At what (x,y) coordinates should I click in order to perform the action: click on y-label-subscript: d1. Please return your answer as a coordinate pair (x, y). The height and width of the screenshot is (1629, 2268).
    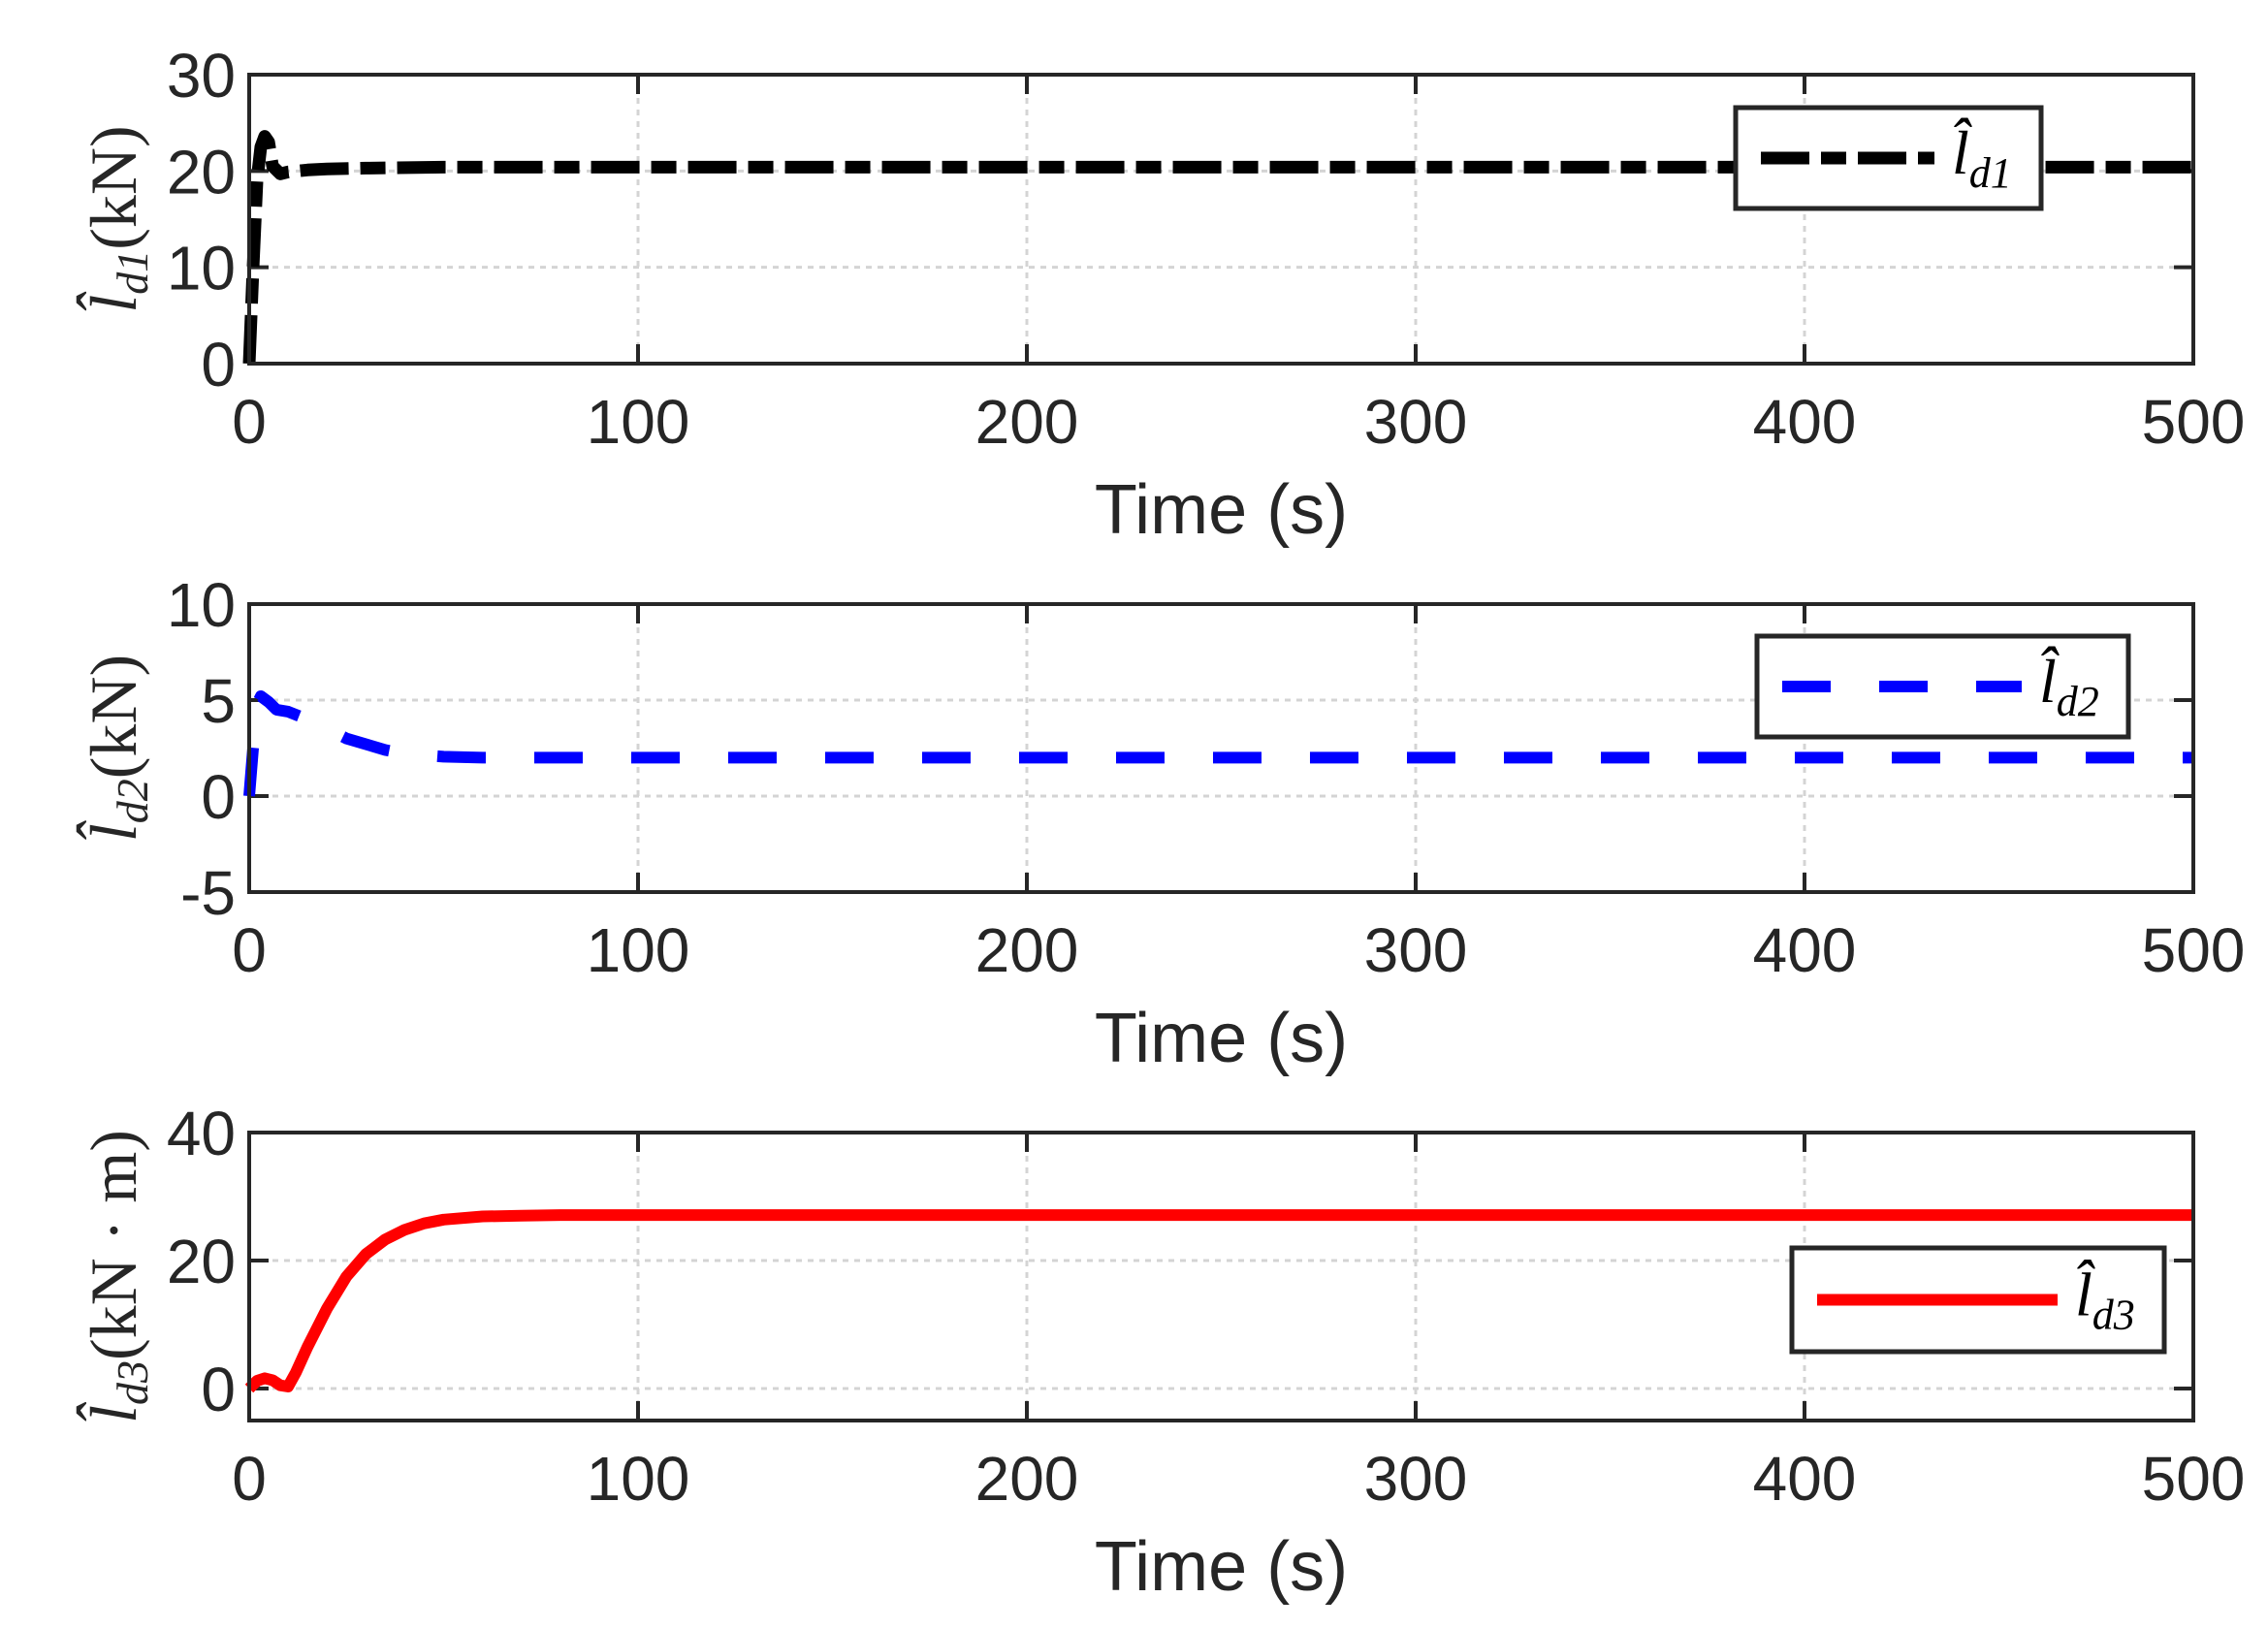
    Looking at the image, I should click on (132, 272).